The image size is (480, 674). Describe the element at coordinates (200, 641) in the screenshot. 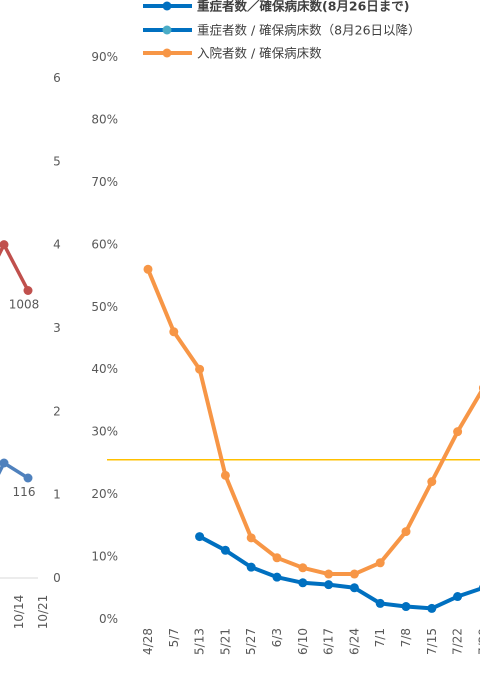

I see `x-tick-label: 5/13` at that location.